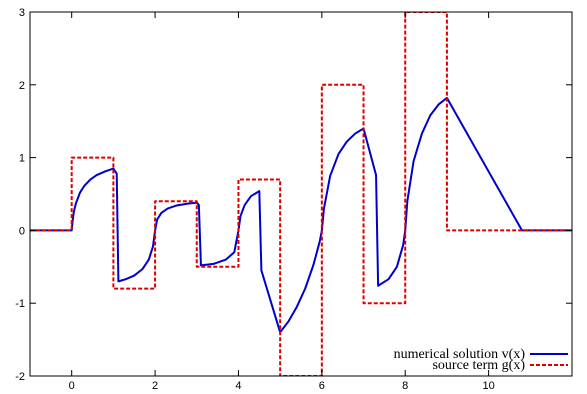 Image resolution: width=587 pixels, height=394 pixels. Describe the element at coordinates (72, 386) in the screenshot. I see `x-tick-label: 0` at that location.